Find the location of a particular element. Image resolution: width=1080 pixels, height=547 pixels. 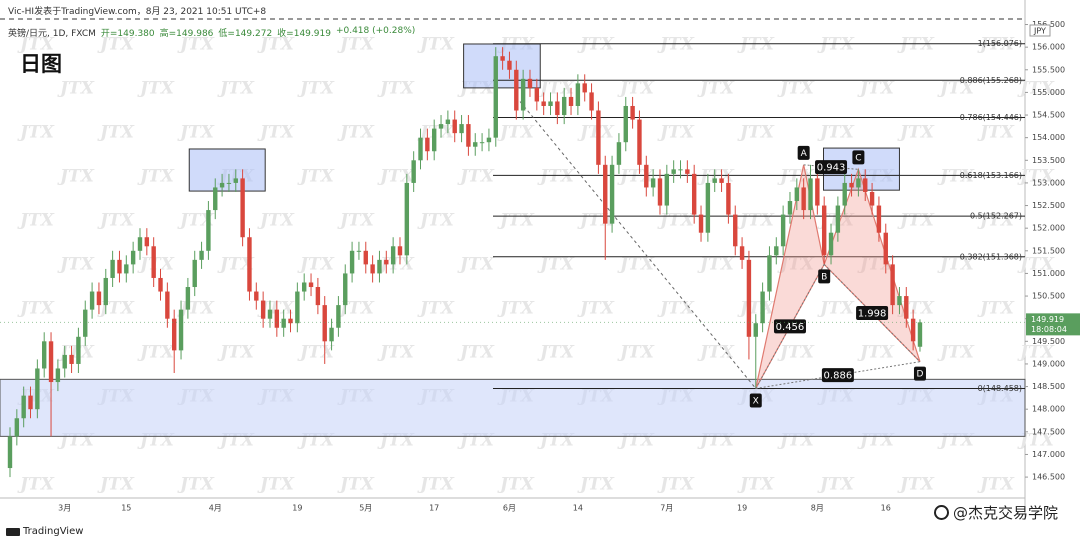

y-tick-label: 154.000 is located at coordinates (1048, 137).